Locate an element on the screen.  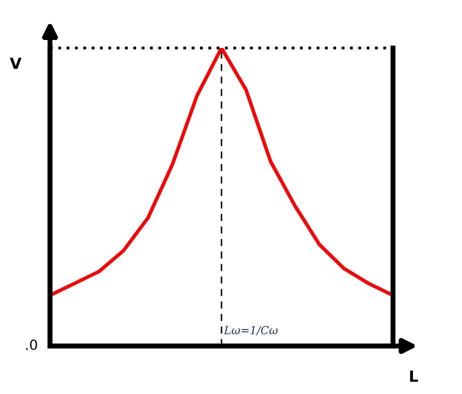
x-axis-title: L is located at coordinates (414, 376).